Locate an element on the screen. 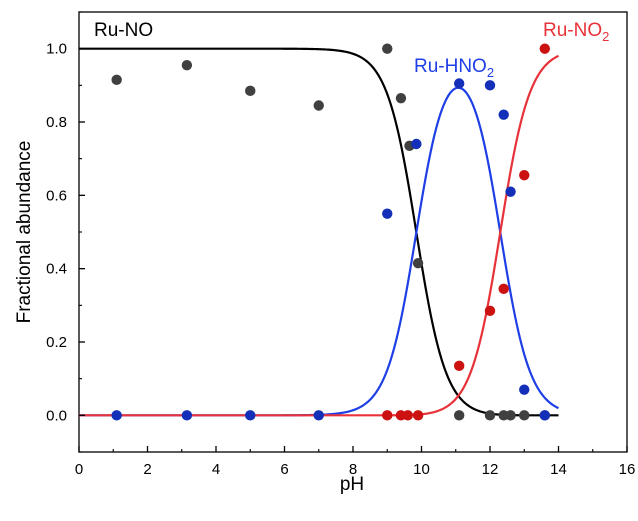 The height and width of the screenshot is (521, 638). x-tick-label: 14 is located at coordinates (558, 469).